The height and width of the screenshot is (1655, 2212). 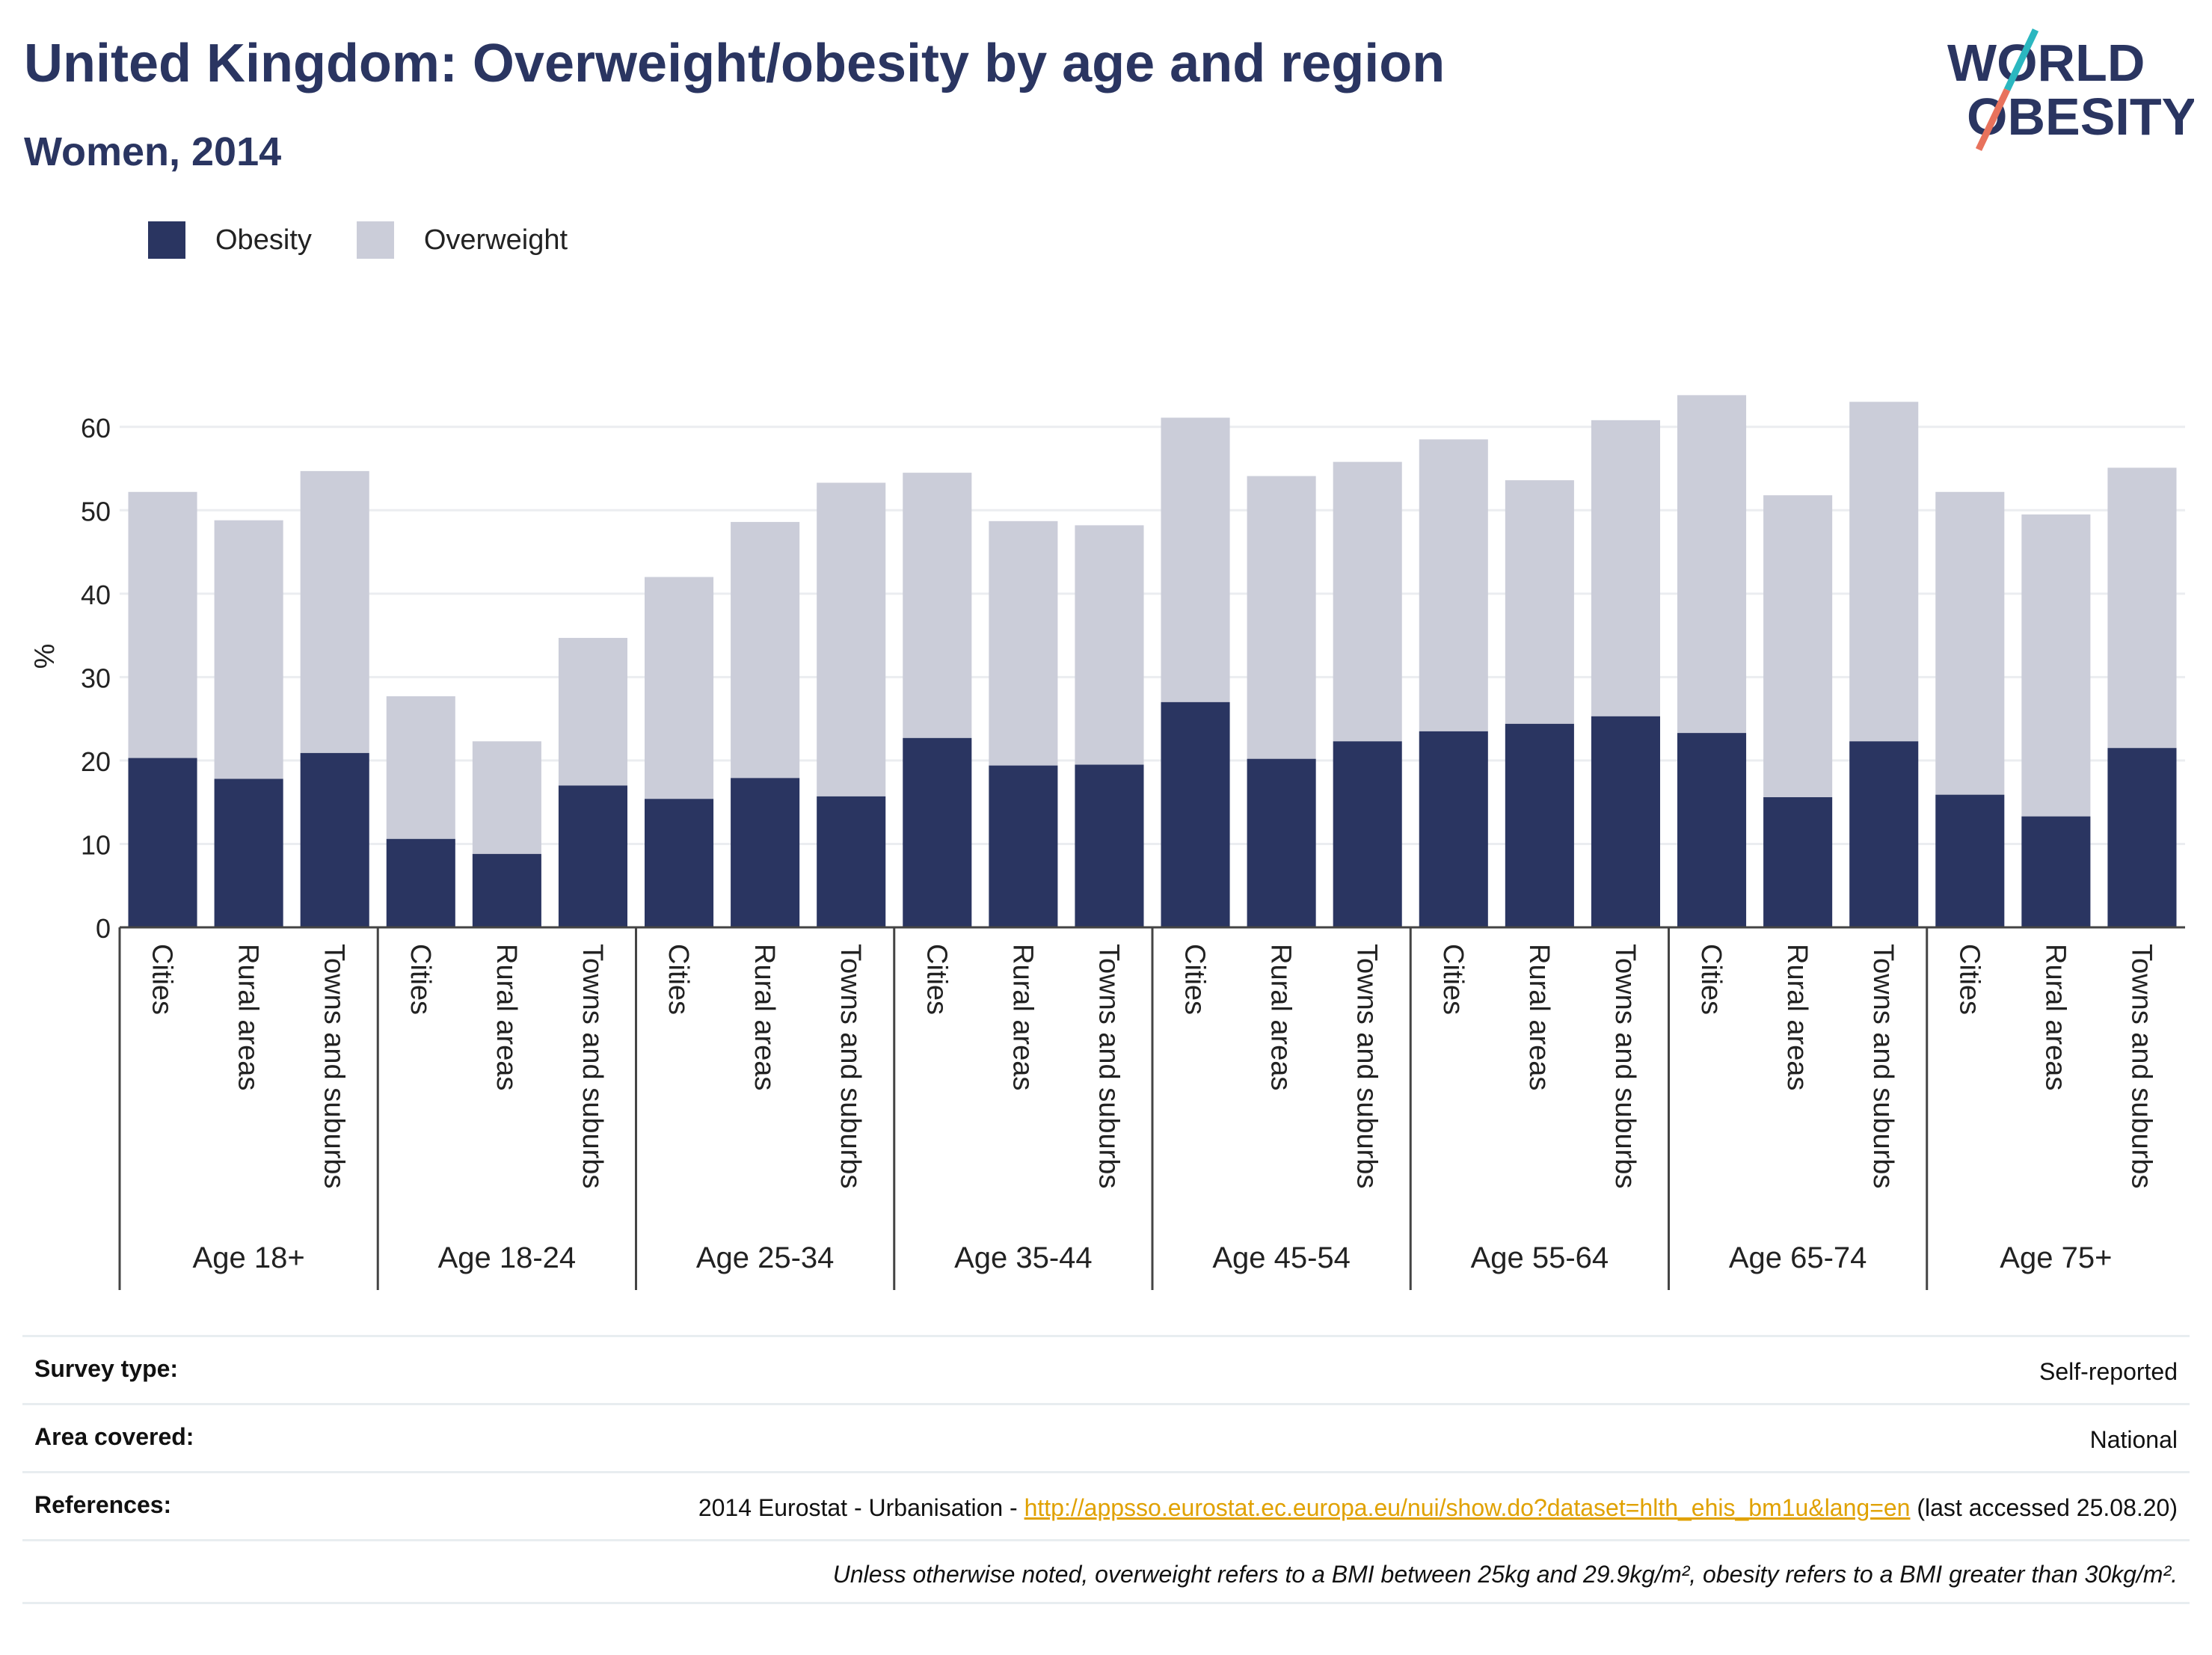 What do you see at coordinates (1798, 1257) in the screenshot?
I see `group-label: Age 65-74` at bounding box center [1798, 1257].